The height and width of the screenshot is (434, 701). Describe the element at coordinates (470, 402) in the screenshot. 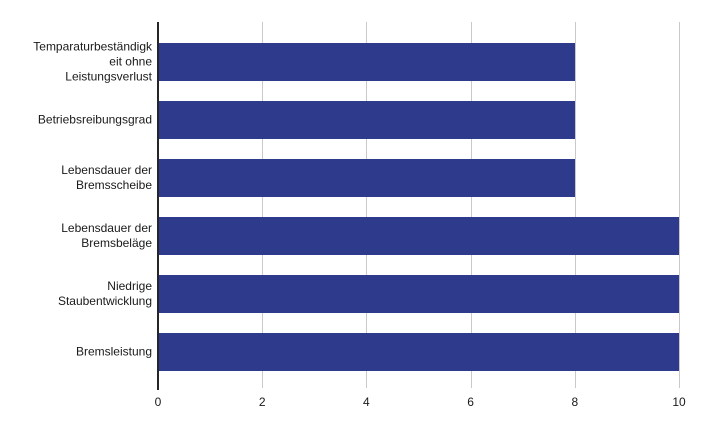

I see `x-tick-label-6: 6` at that location.